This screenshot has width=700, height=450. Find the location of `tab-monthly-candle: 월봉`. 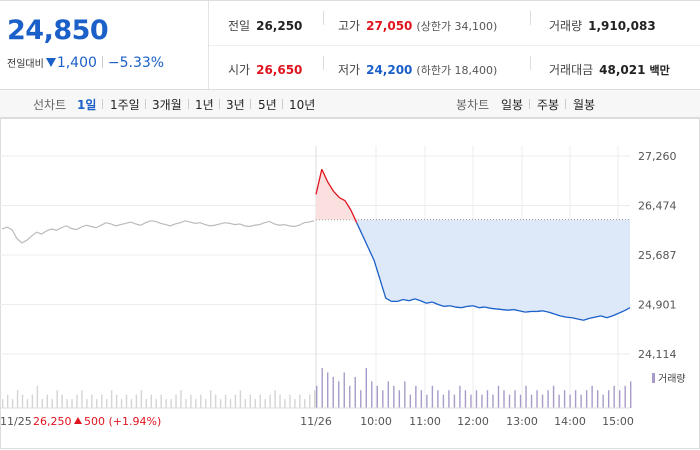

tab-monthly-candle: 월봉 is located at coordinates (584, 105).